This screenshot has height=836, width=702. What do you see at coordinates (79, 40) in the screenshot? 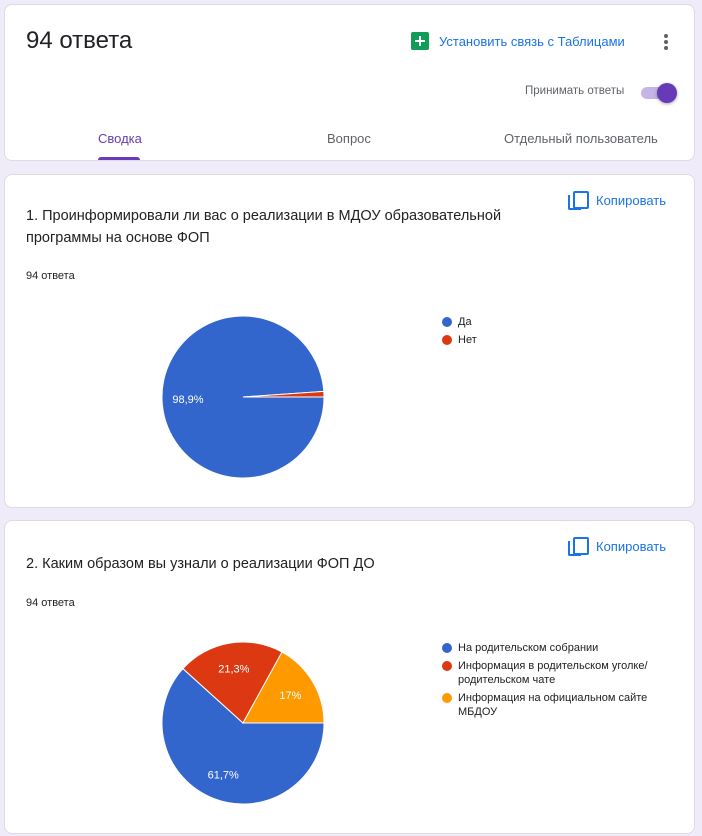
I see `responses-count-title: 94 ответа` at bounding box center [79, 40].